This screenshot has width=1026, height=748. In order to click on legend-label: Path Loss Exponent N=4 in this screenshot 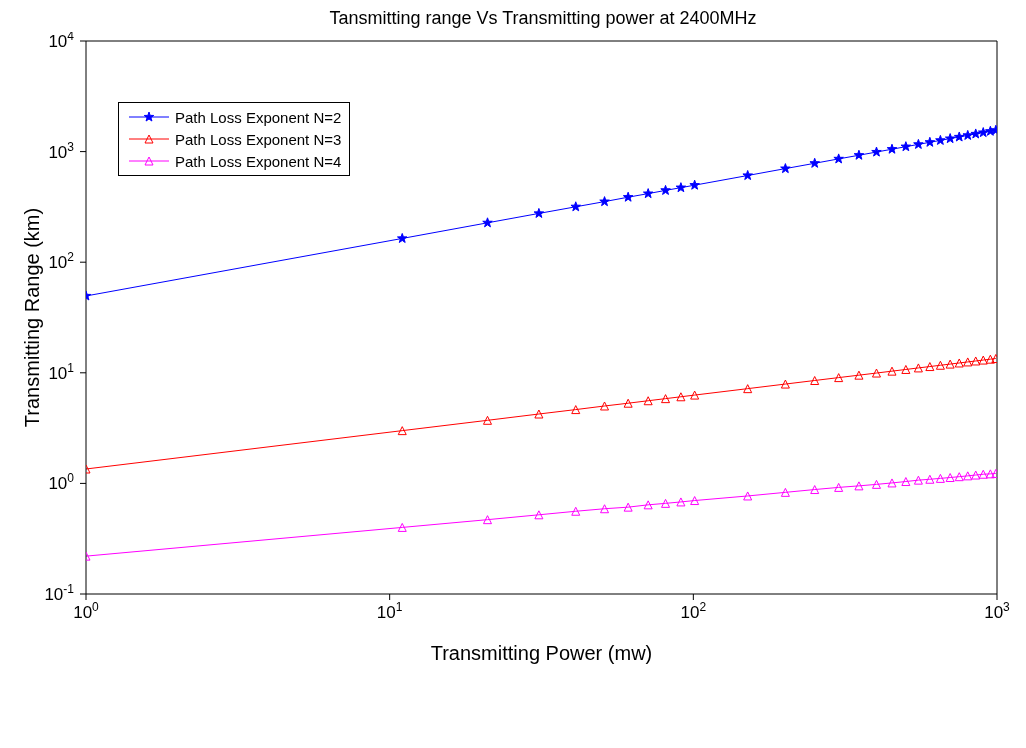, I will do `click(258, 161)`.